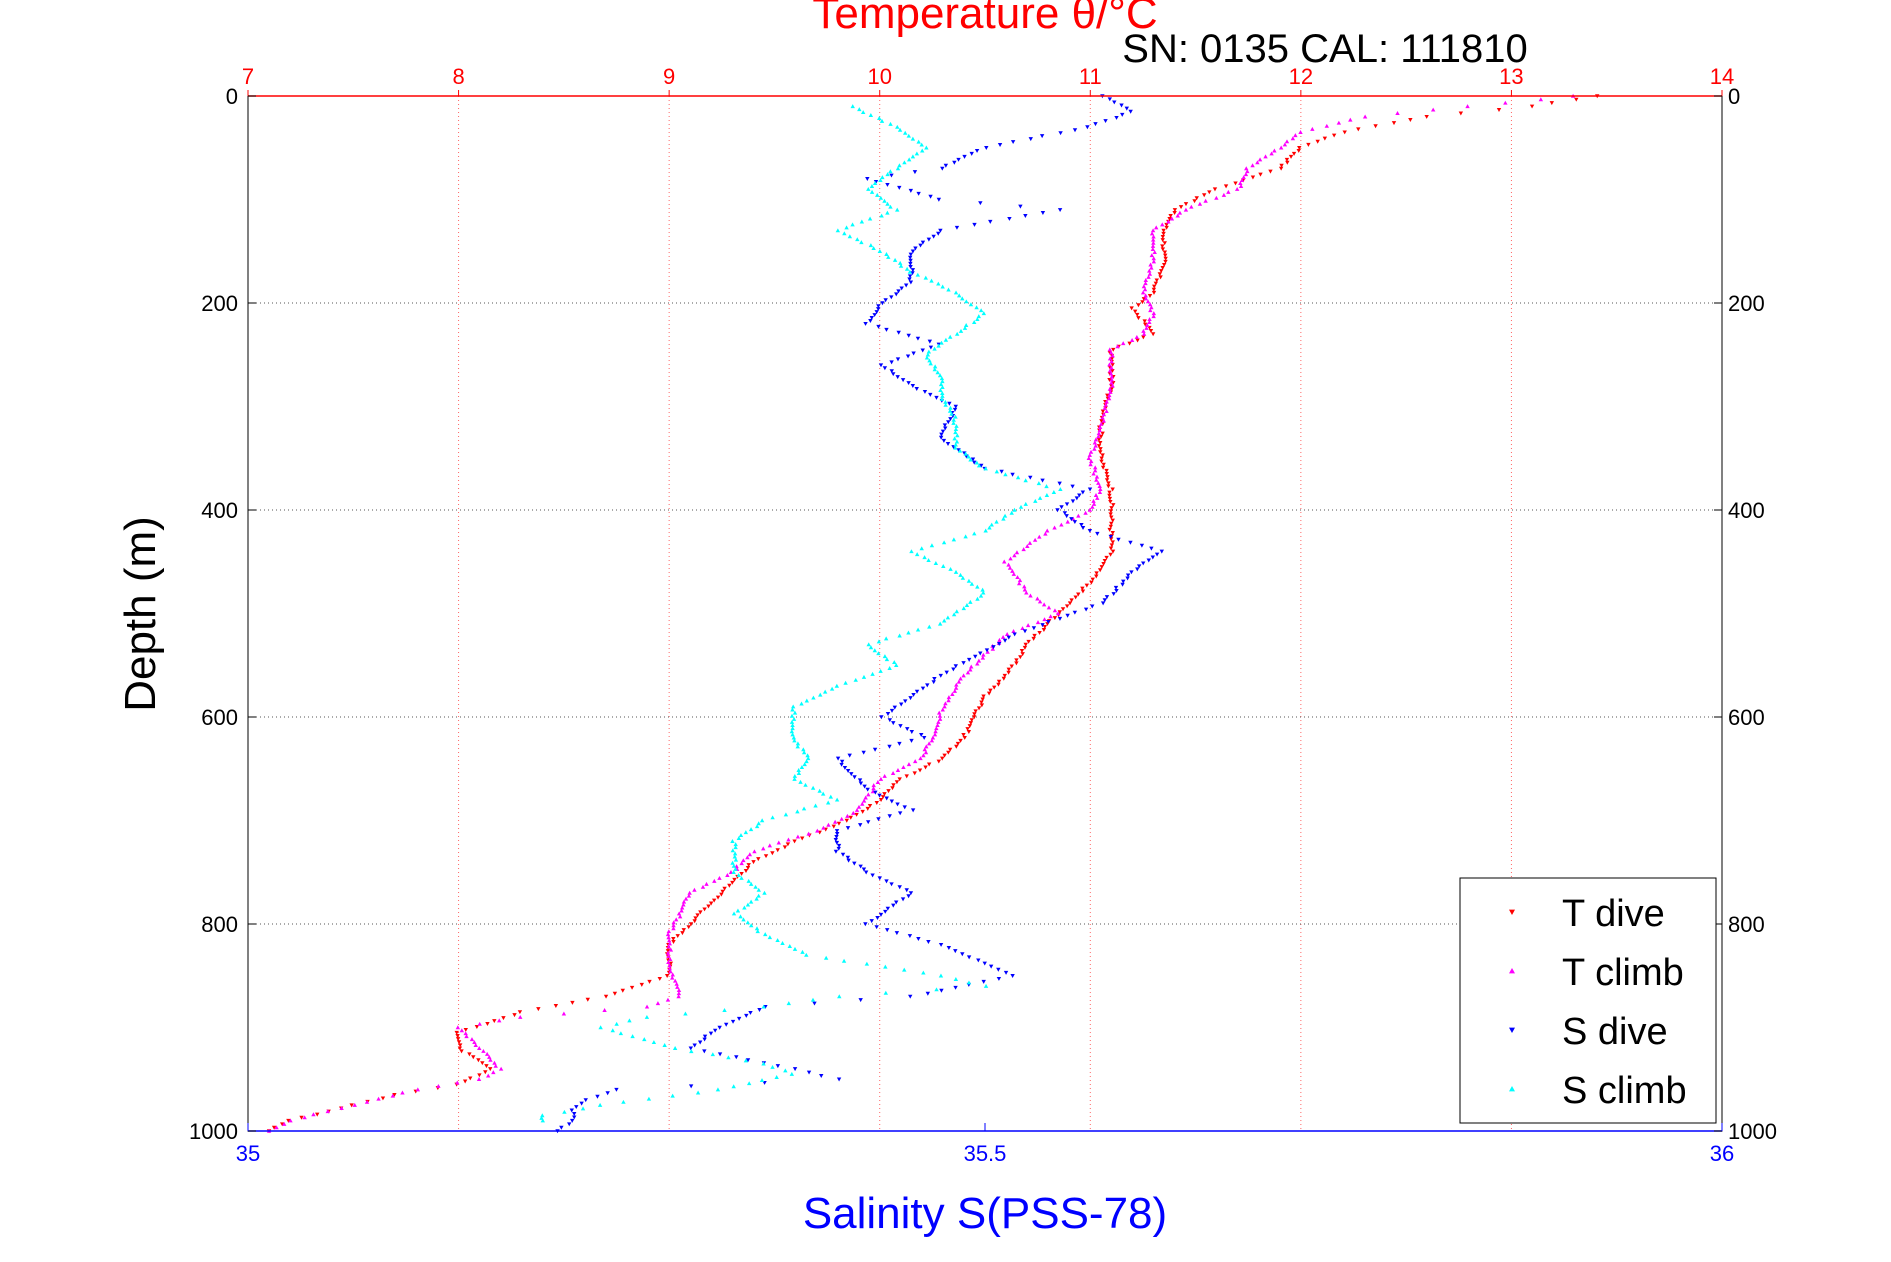 The height and width of the screenshot is (1262, 1891). What do you see at coordinates (1511, 76) in the screenshot?
I see `top-tick-label: 13` at bounding box center [1511, 76].